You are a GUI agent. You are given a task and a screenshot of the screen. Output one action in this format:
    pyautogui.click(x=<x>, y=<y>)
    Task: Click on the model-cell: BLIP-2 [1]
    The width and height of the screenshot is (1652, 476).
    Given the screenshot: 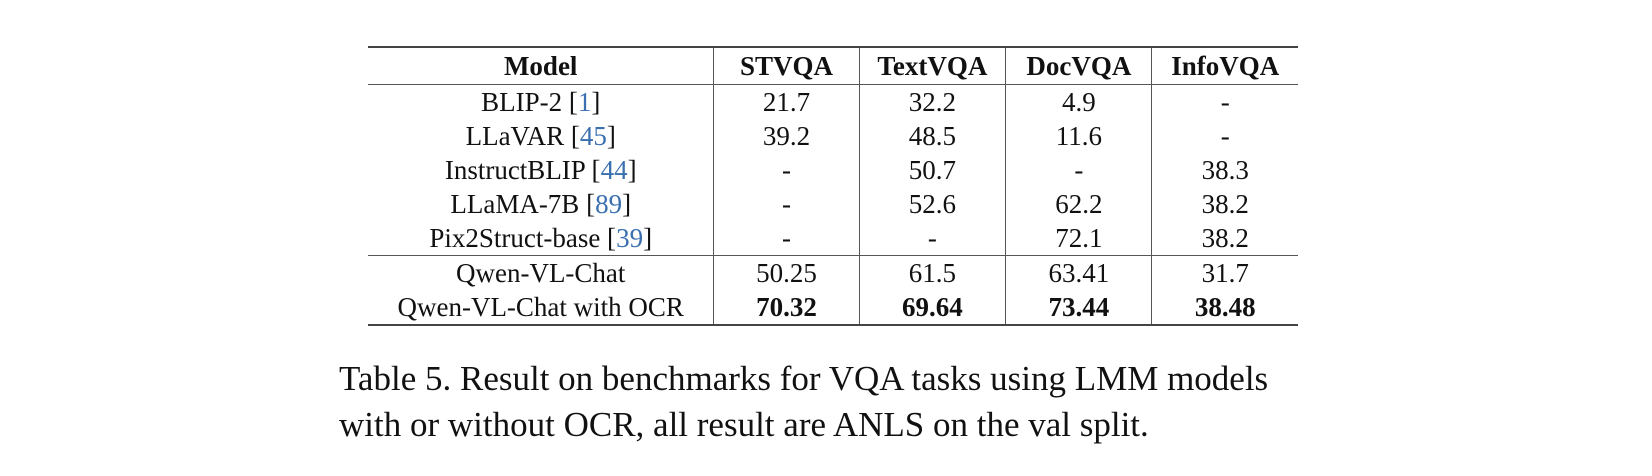 What is the action you would take?
    pyautogui.click(x=541, y=101)
    